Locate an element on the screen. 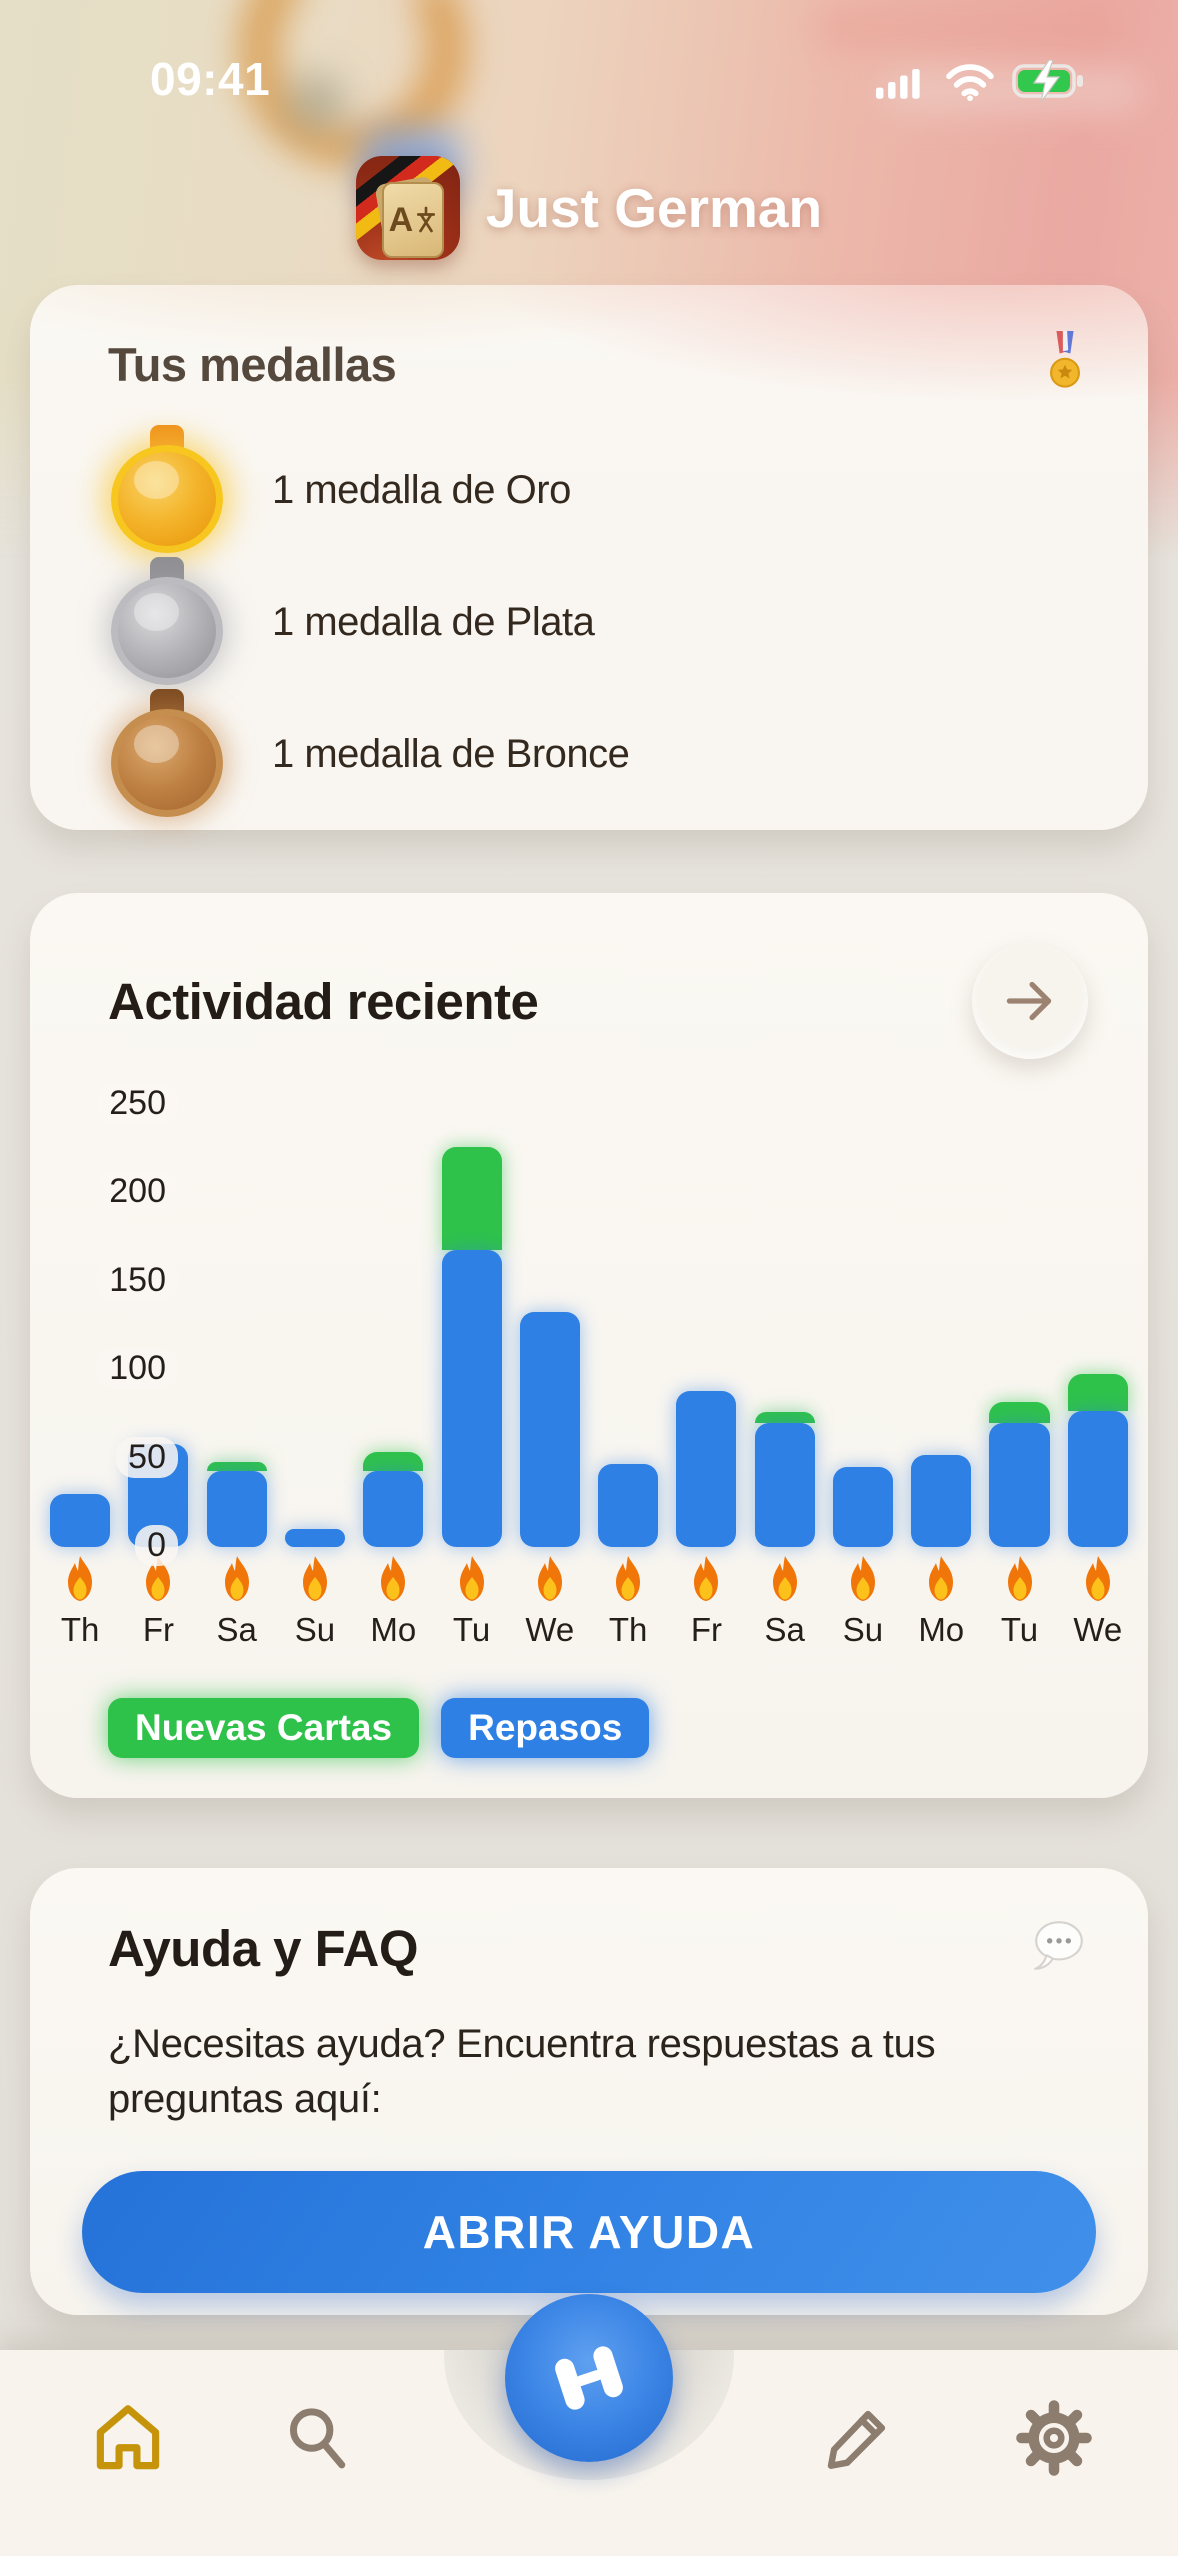  search-icon is located at coordinates (317, 2438).